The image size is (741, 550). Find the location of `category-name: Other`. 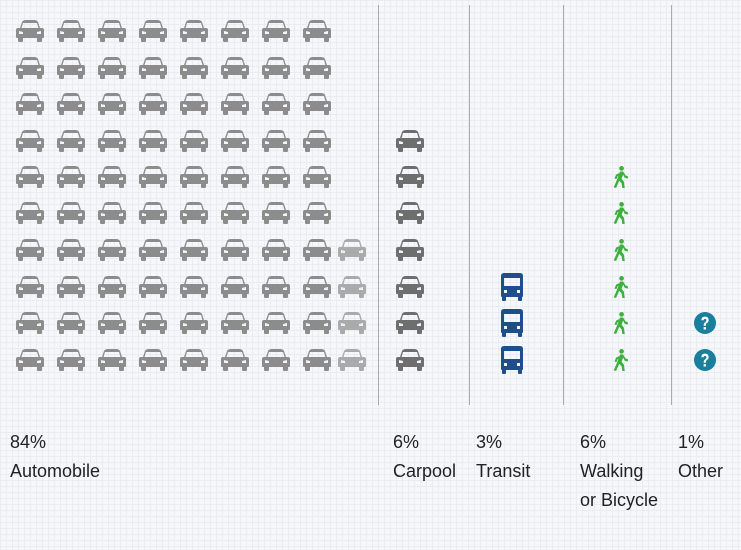

category-name: Other is located at coordinates (701, 471).